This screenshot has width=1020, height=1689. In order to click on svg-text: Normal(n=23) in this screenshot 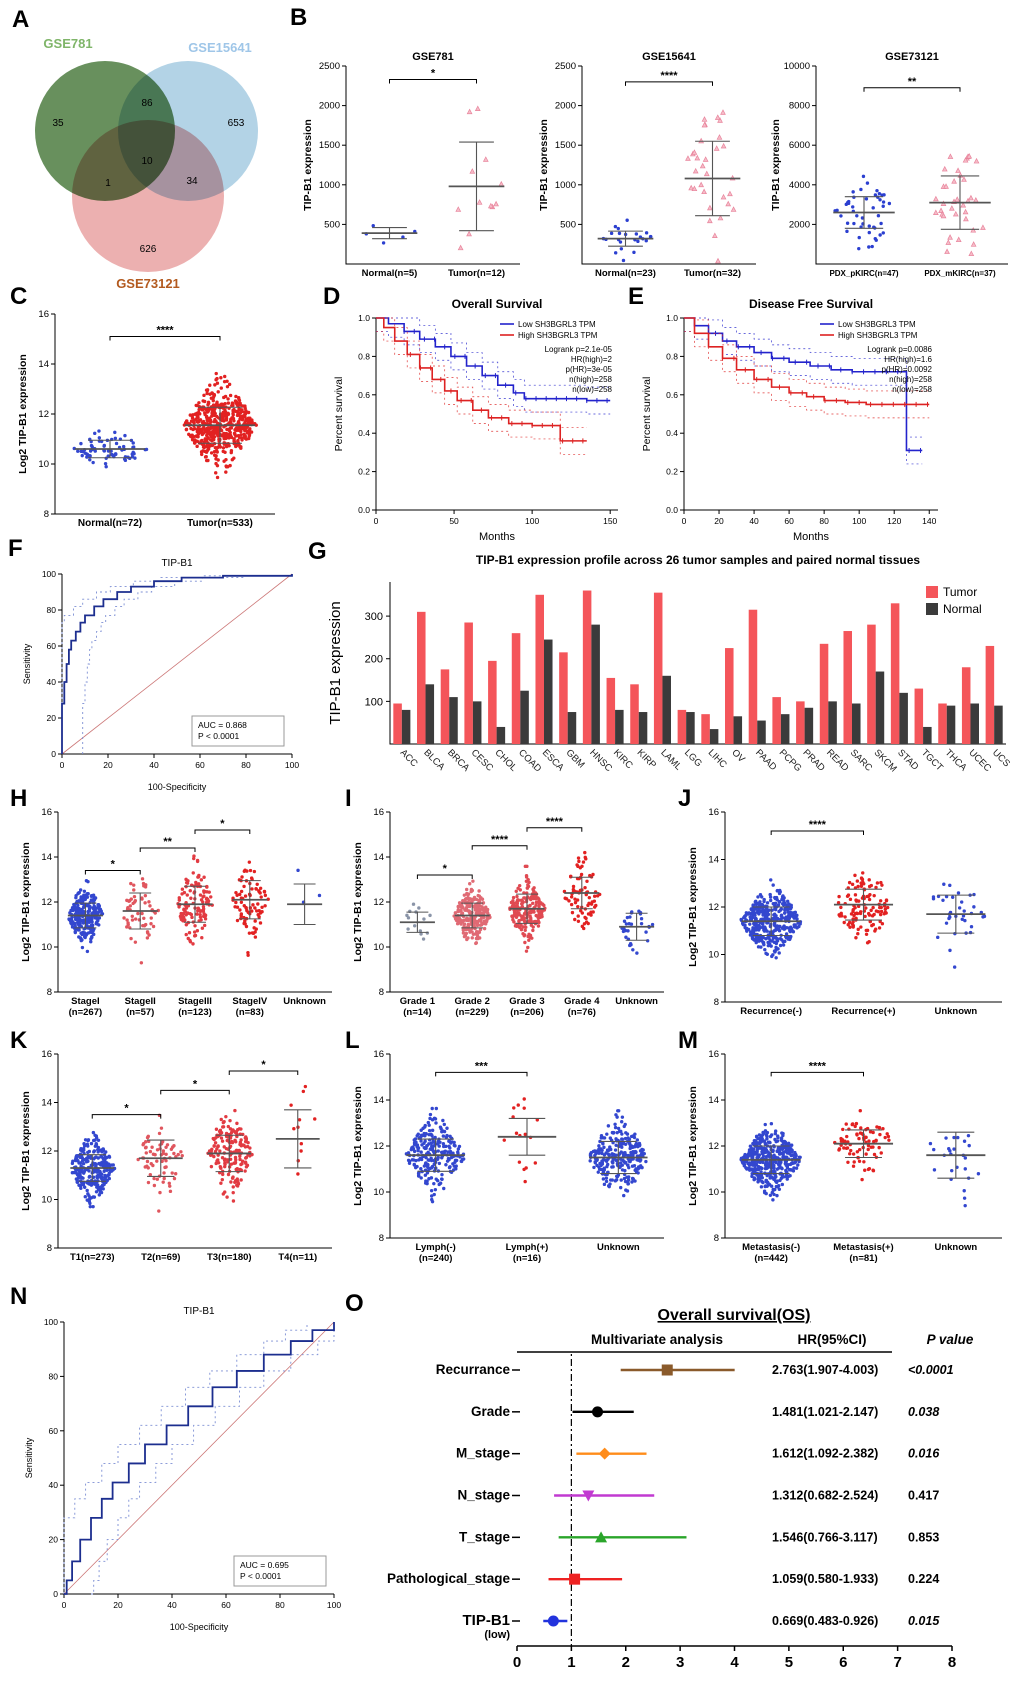, I will do `click(625, 273)`.